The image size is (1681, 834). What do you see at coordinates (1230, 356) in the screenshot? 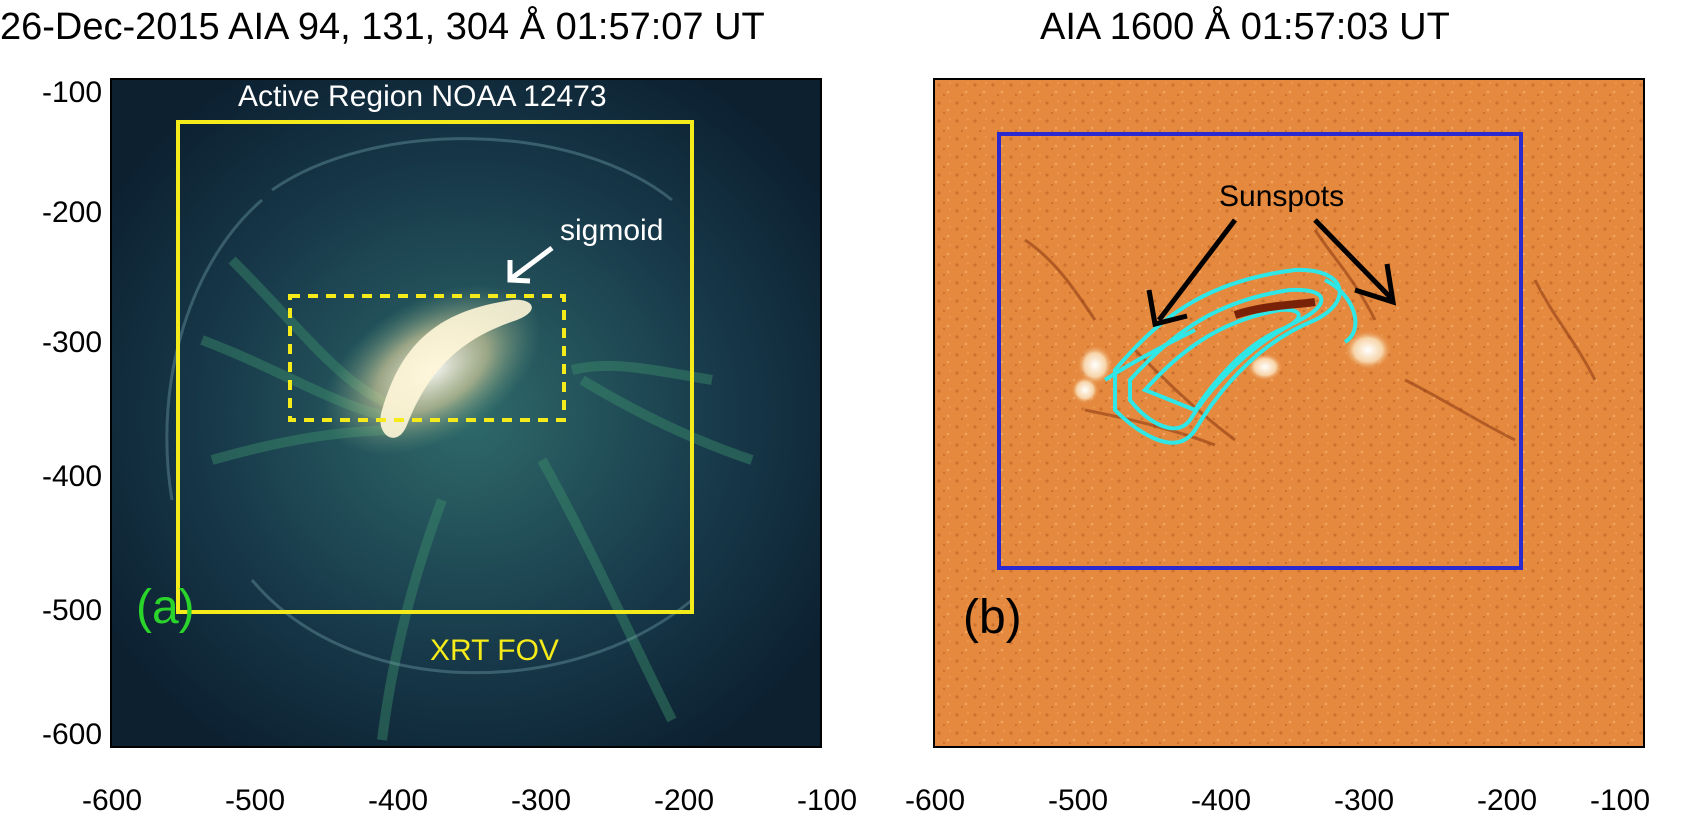
I see `contours` at bounding box center [1230, 356].